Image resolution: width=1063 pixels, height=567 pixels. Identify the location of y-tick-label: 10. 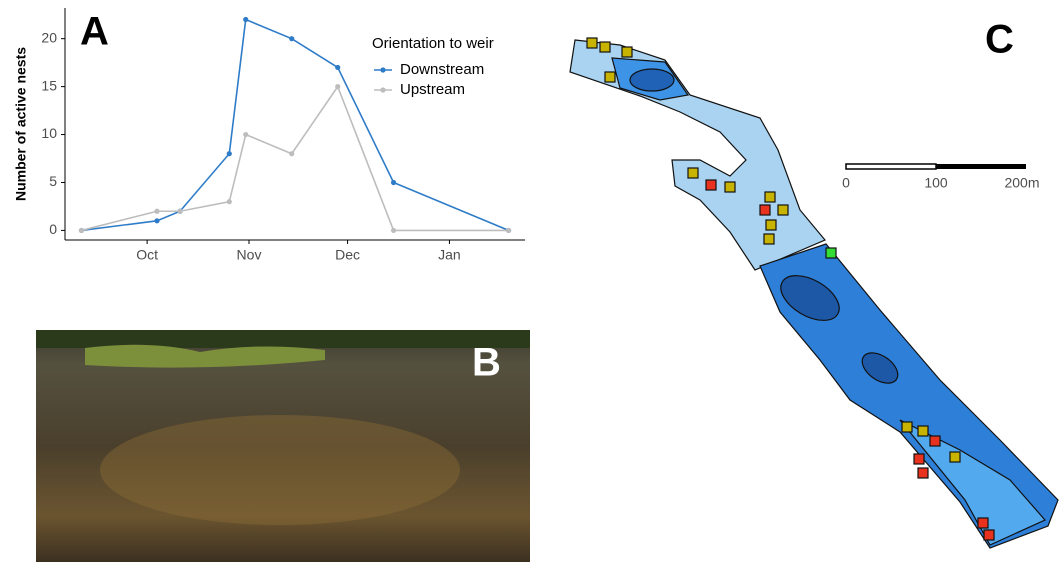
(49, 133).